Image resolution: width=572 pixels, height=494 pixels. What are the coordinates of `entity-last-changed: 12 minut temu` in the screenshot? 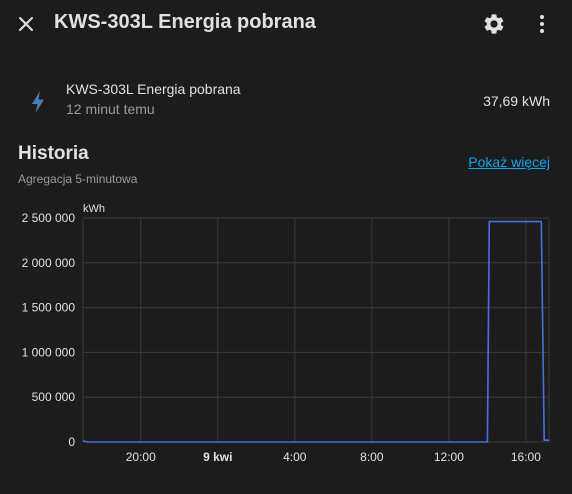 It's located at (110, 109).